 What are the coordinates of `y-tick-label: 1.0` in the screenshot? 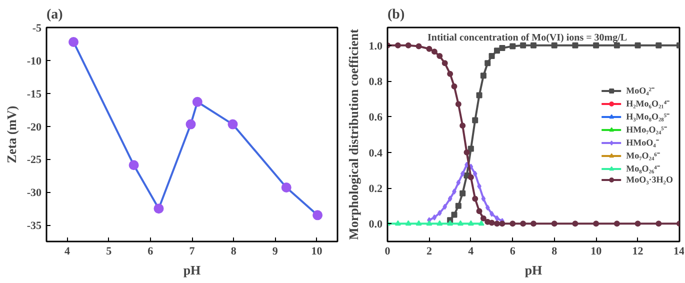 It's located at (375, 46).